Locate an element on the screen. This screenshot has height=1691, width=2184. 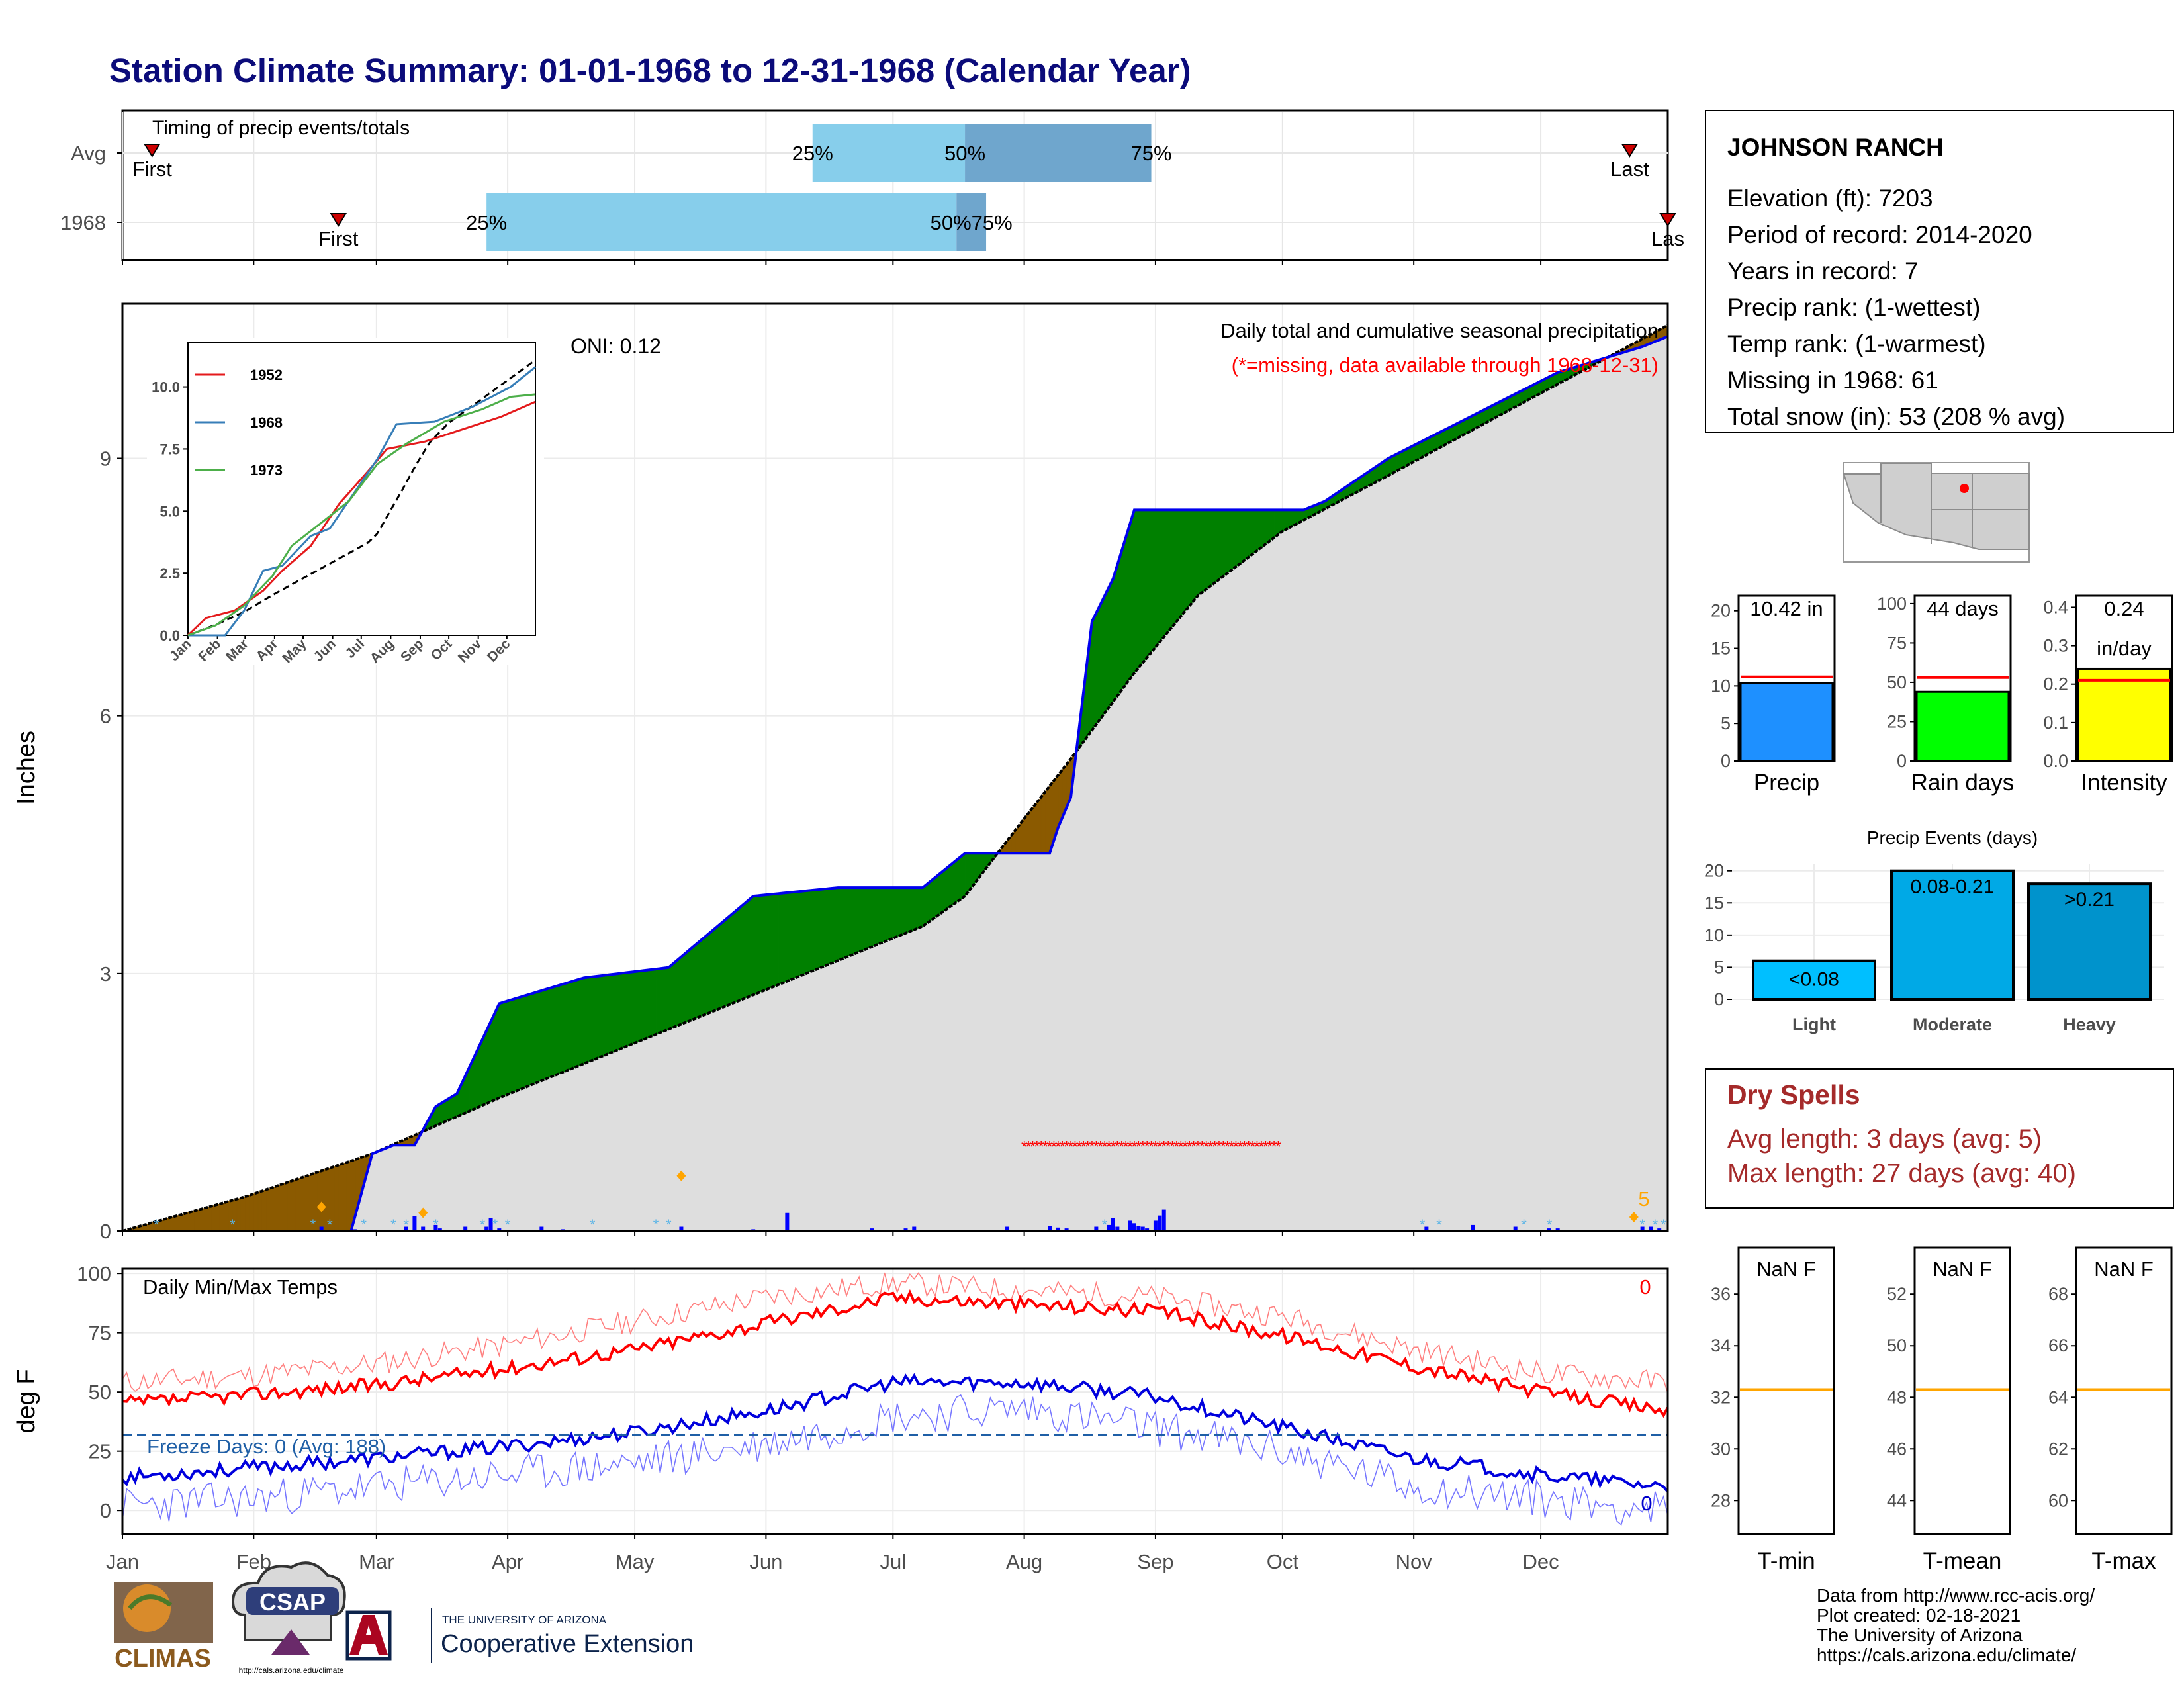
summary-bar-value-label: 44 days is located at coordinates (1963, 608).